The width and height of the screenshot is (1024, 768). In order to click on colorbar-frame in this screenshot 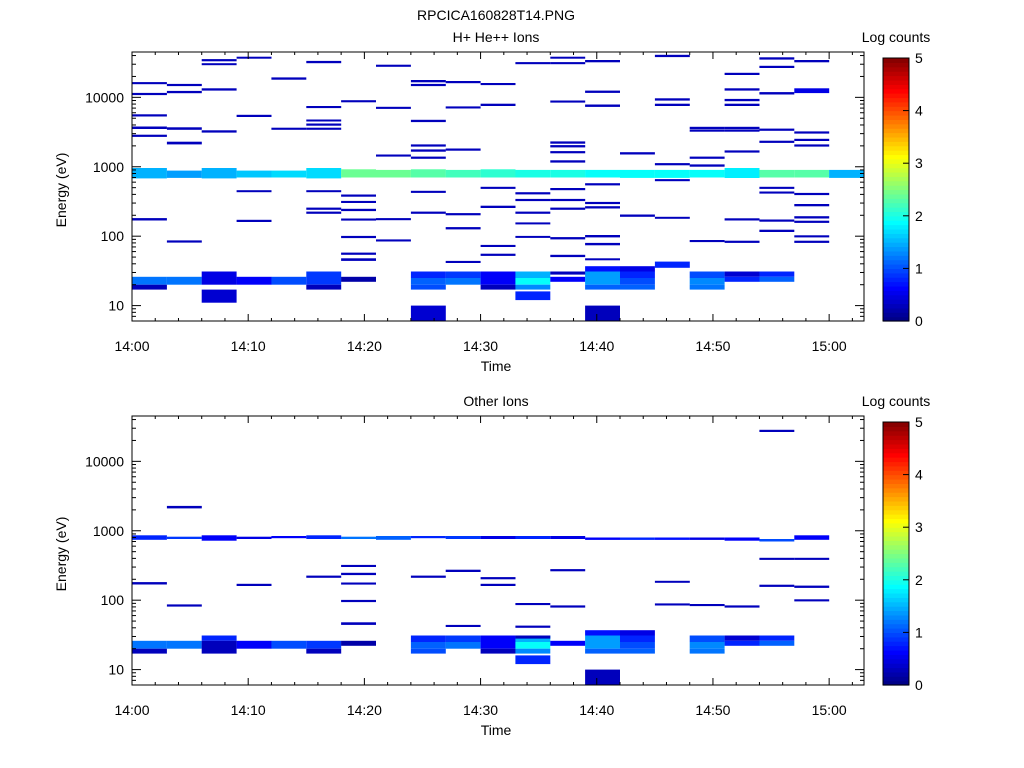, I will do `click(896, 553)`.